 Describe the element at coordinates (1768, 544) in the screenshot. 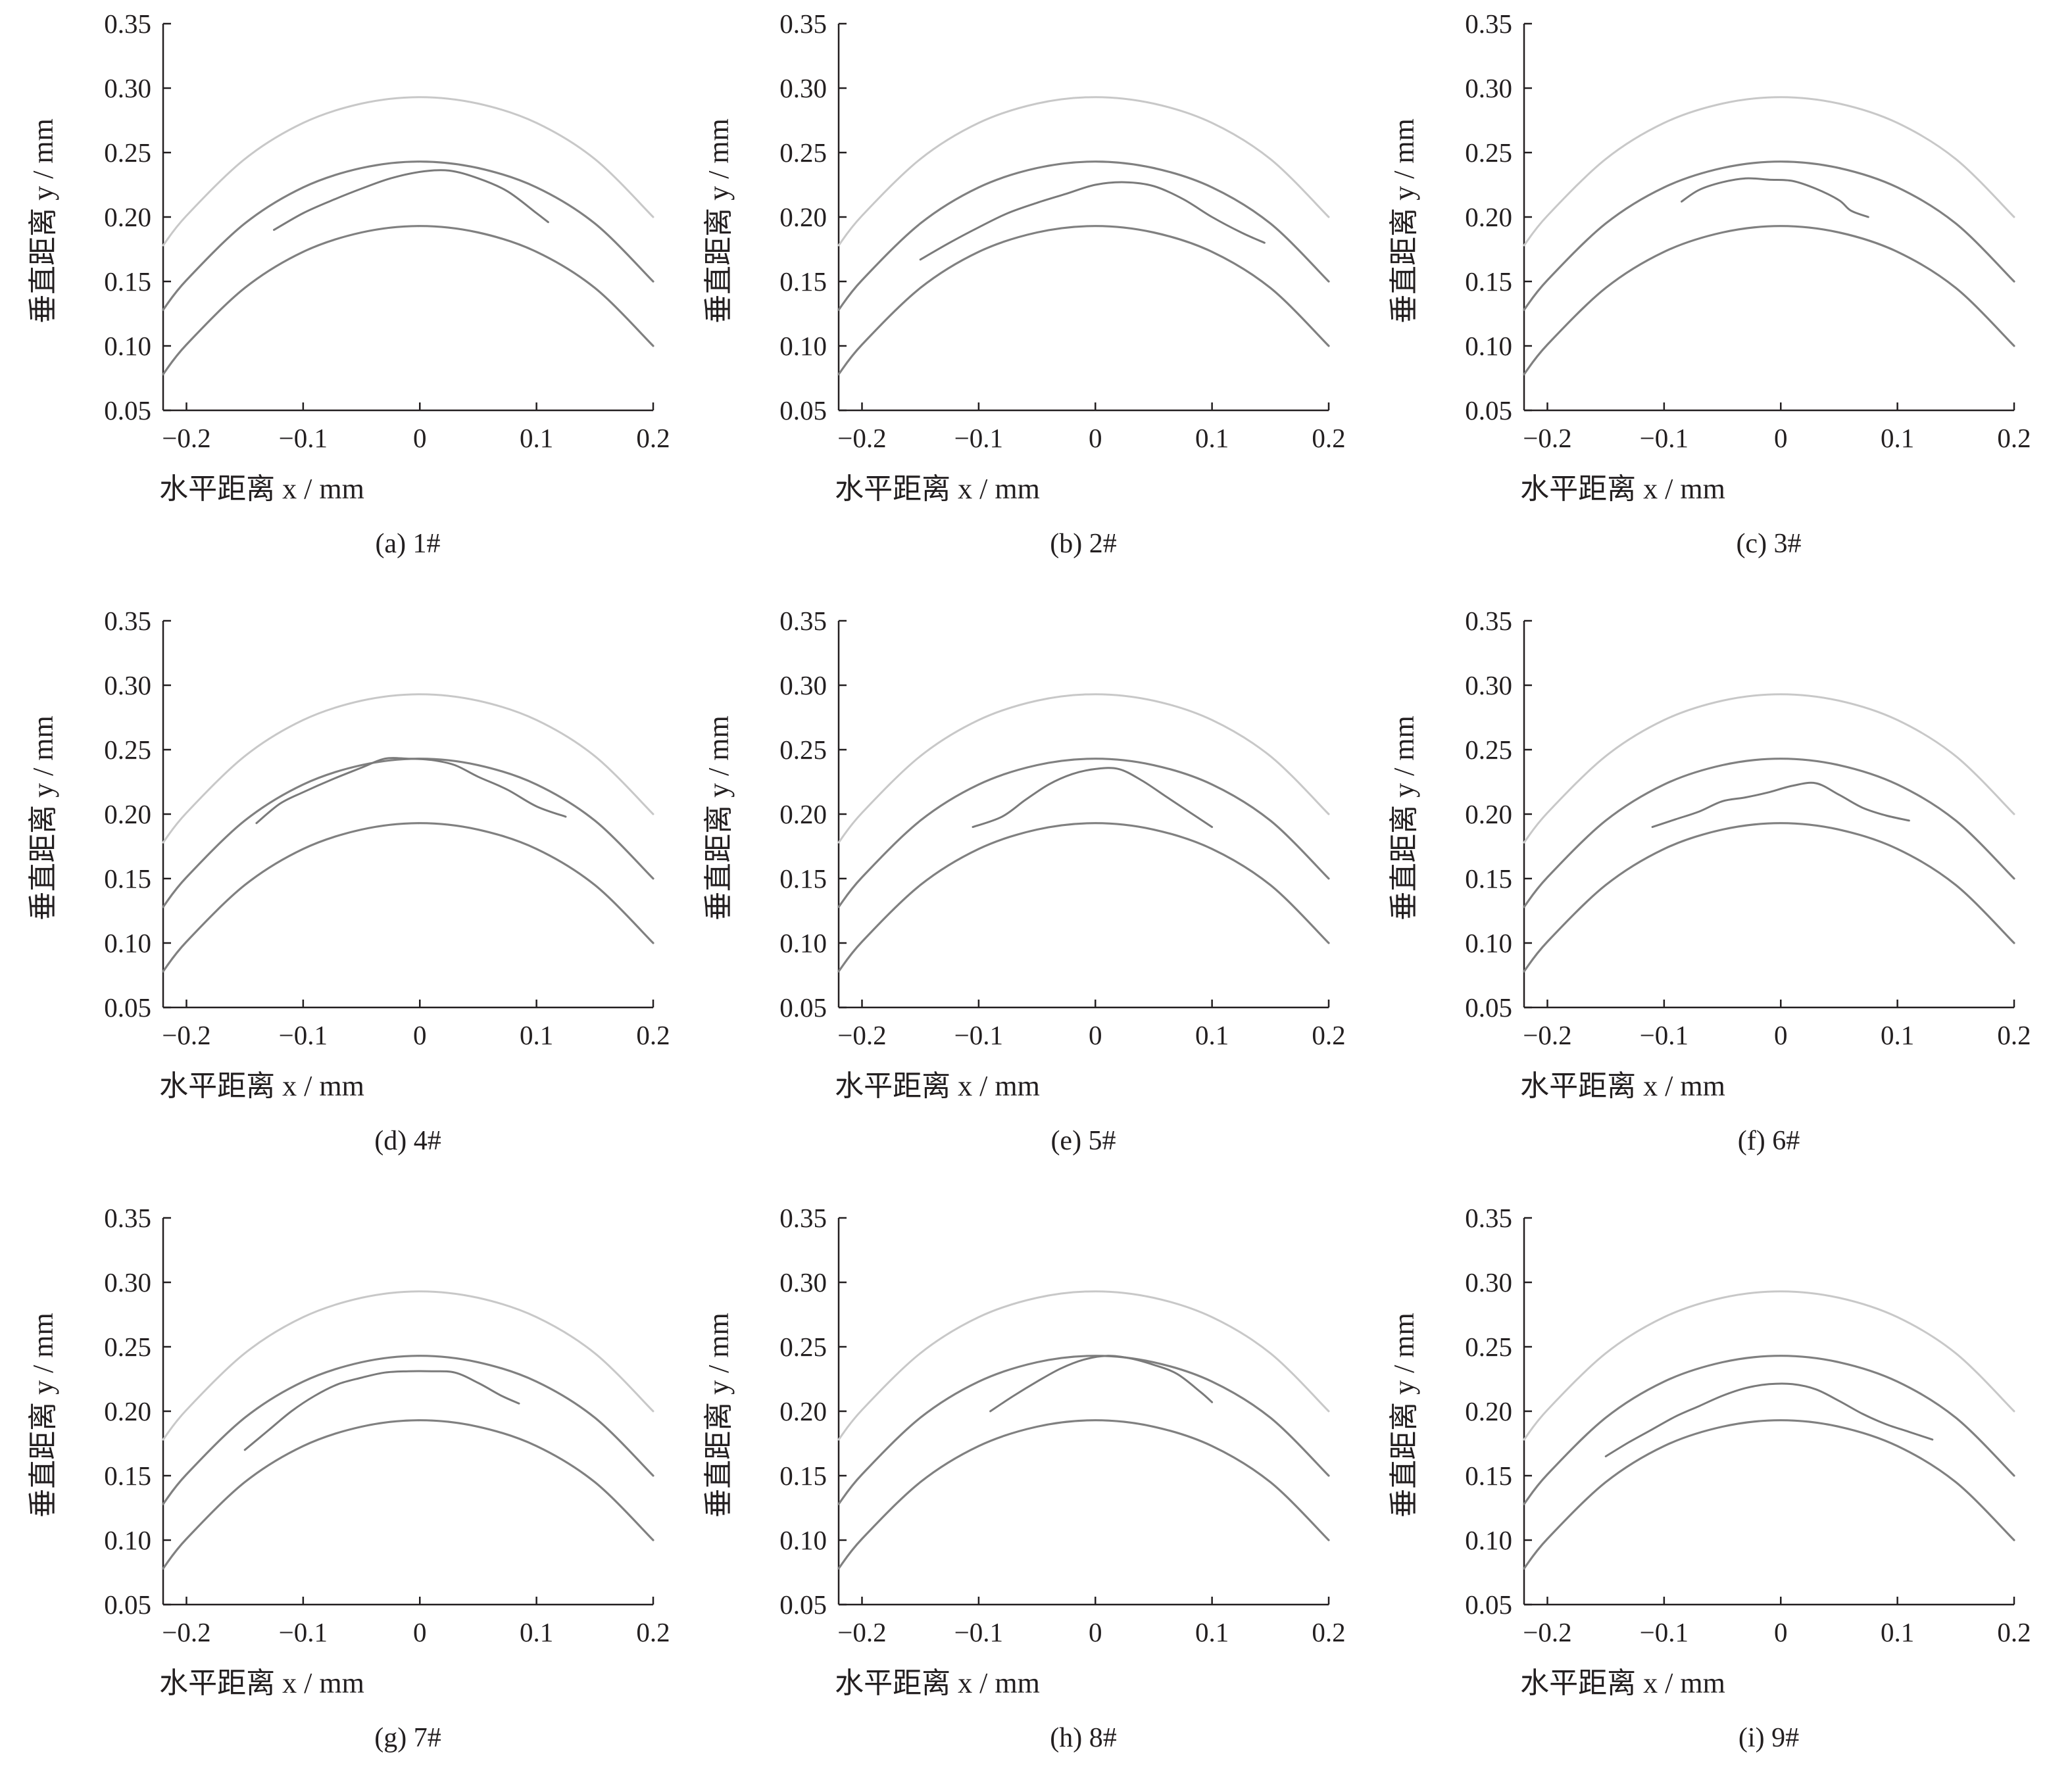

I see `panel-caption: (c) 3#` at that location.